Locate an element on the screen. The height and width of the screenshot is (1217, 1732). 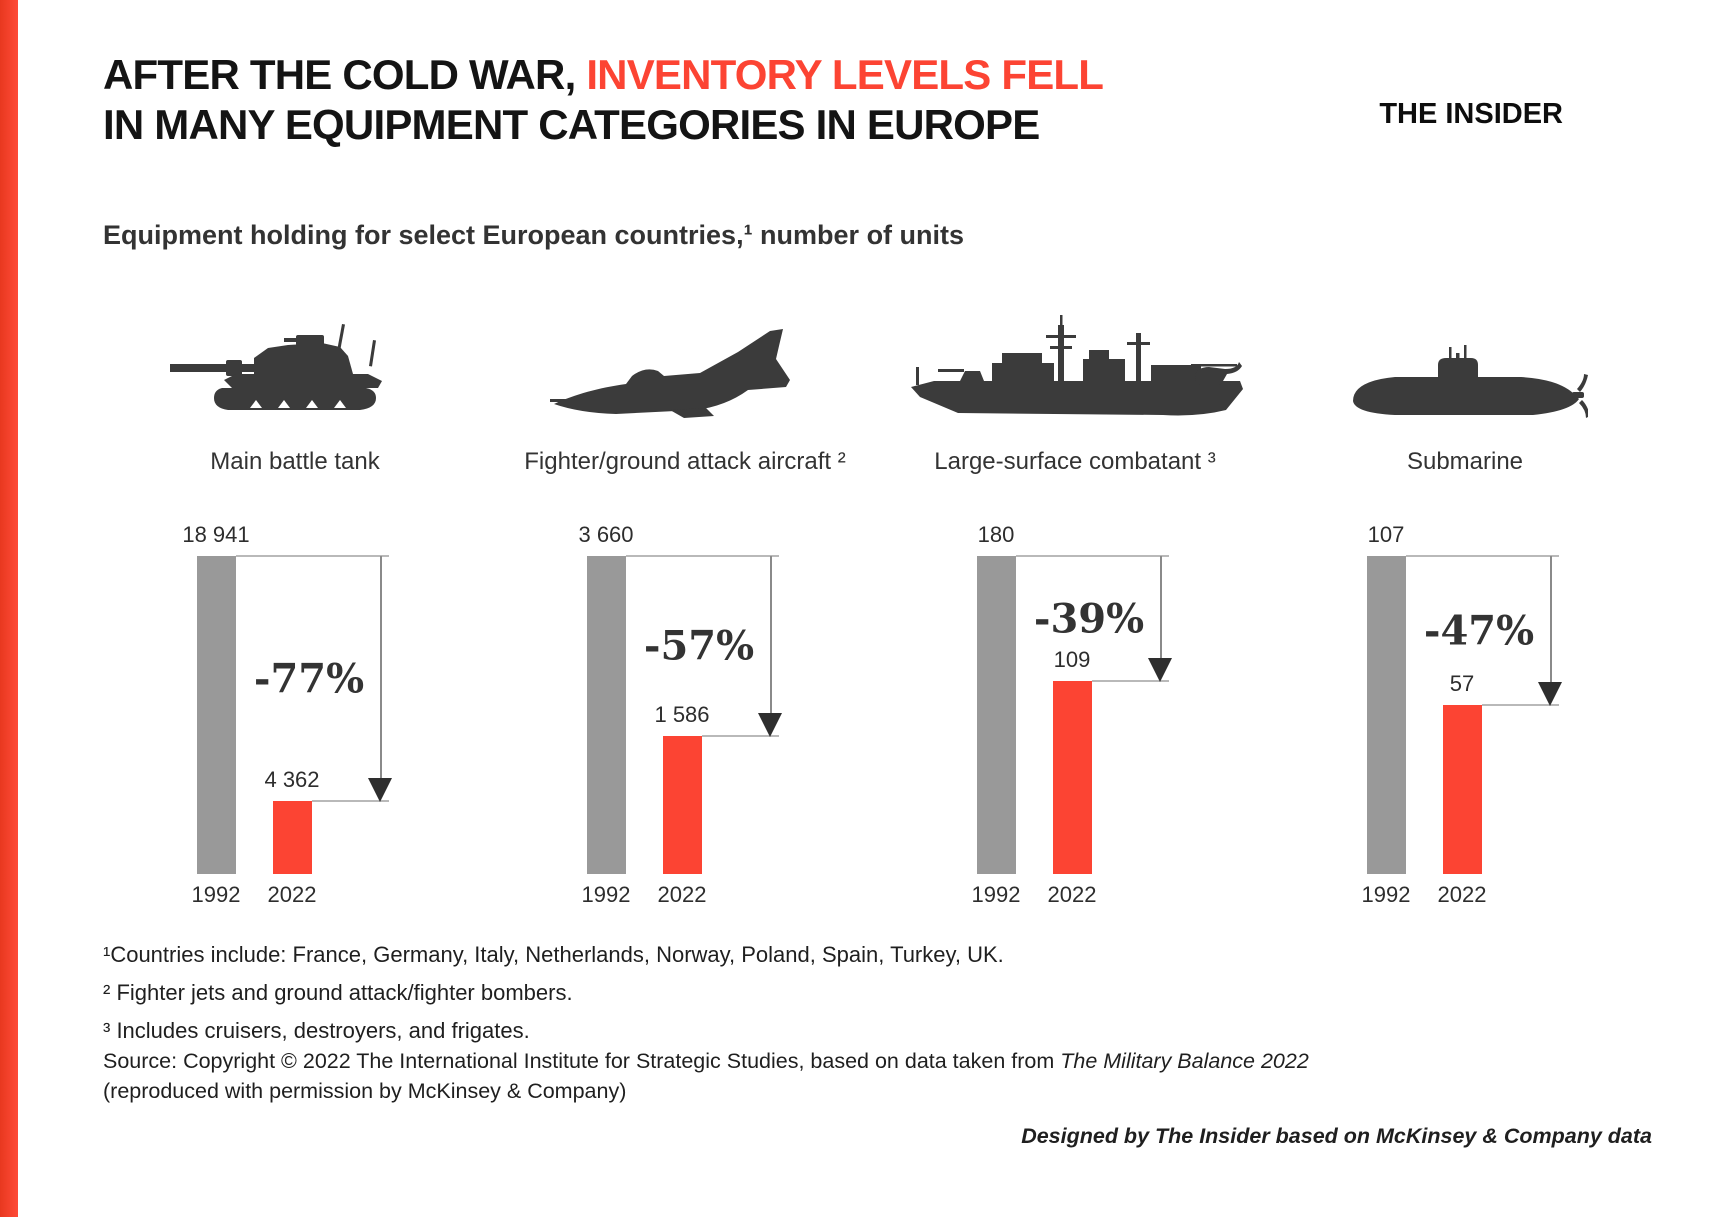
category-label: Large-surface combatant ³ is located at coordinates (1075, 461).